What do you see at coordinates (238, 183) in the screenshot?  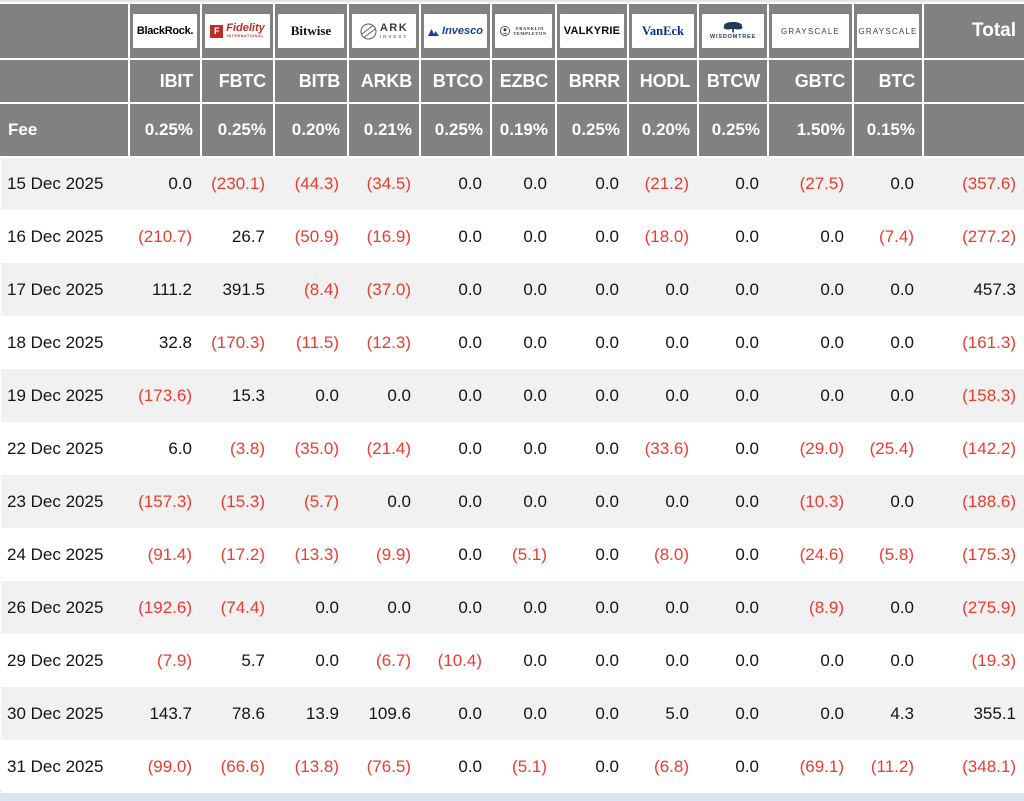 I see `flow-value: (230.1)` at bounding box center [238, 183].